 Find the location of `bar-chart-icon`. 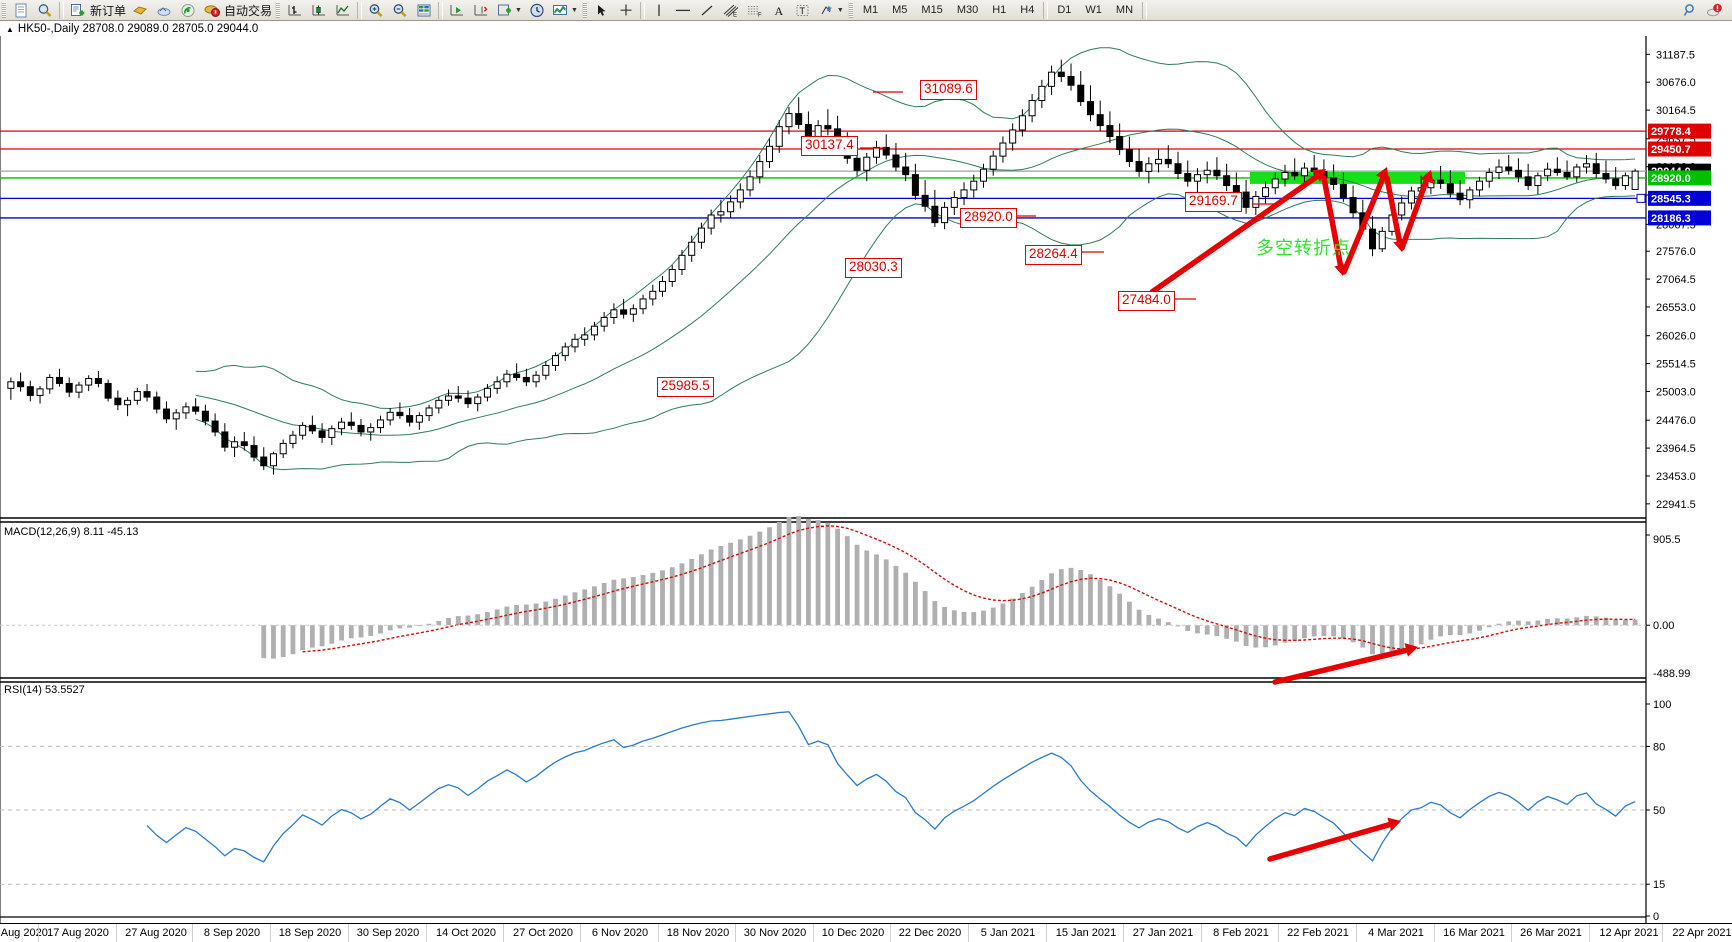

bar-chart-icon is located at coordinates (295, 10).